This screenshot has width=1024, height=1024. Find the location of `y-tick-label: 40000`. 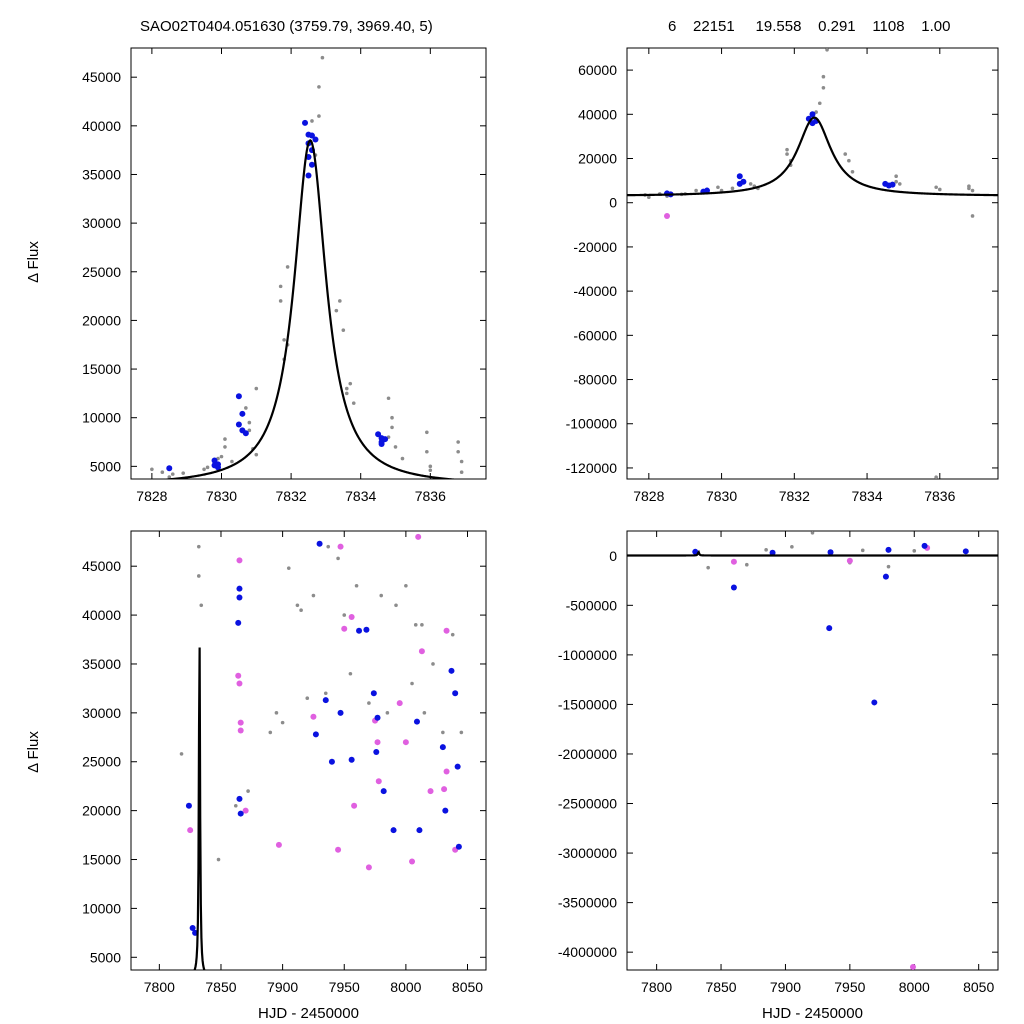

y-tick-label: 40000 is located at coordinates (597, 114).